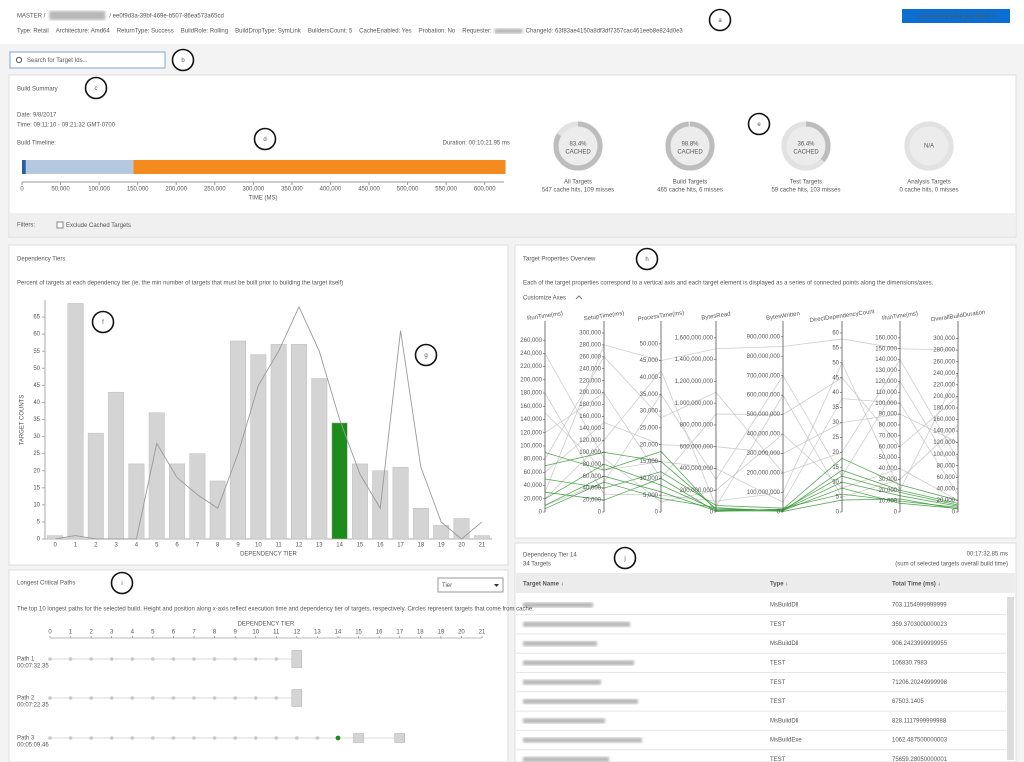  What do you see at coordinates (920, 741) in the screenshot?
I see `table-cell: 1062.487500000003` at bounding box center [920, 741].